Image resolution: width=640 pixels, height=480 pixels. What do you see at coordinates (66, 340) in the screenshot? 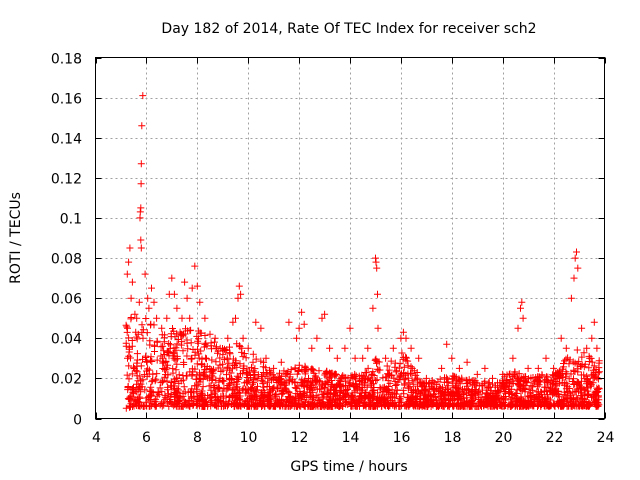
I see `y-tick-label: 0.04` at bounding box center [66, 340].